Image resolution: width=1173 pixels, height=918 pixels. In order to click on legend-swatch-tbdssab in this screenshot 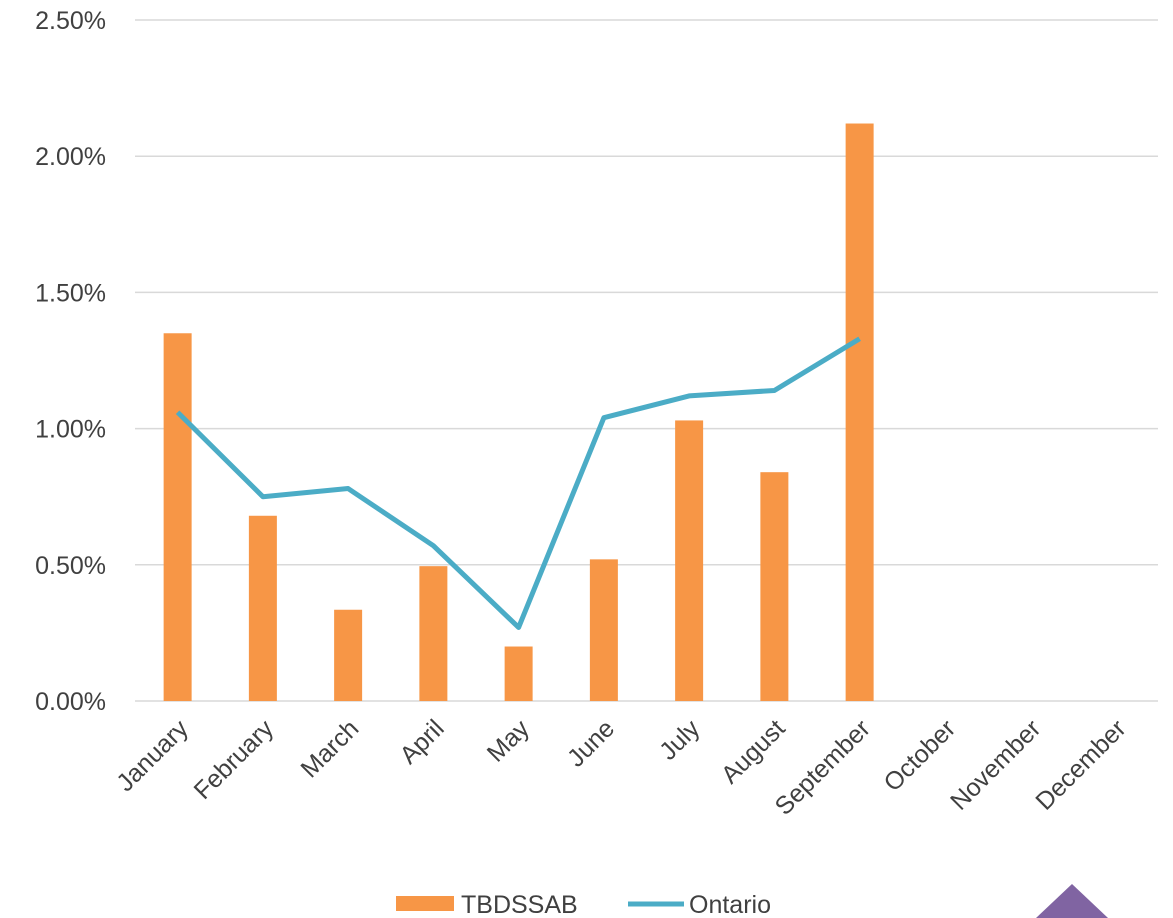, I will do `click(425, 903)`.